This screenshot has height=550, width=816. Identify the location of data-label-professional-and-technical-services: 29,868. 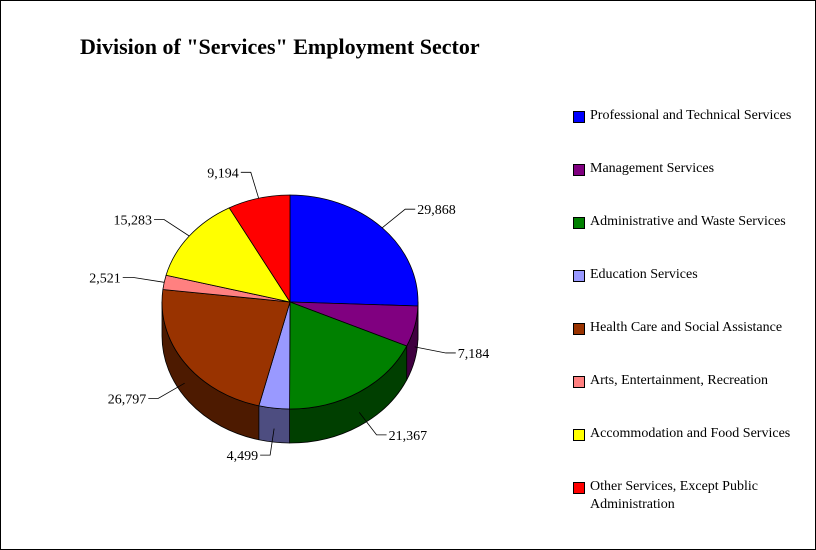
(436, 210).